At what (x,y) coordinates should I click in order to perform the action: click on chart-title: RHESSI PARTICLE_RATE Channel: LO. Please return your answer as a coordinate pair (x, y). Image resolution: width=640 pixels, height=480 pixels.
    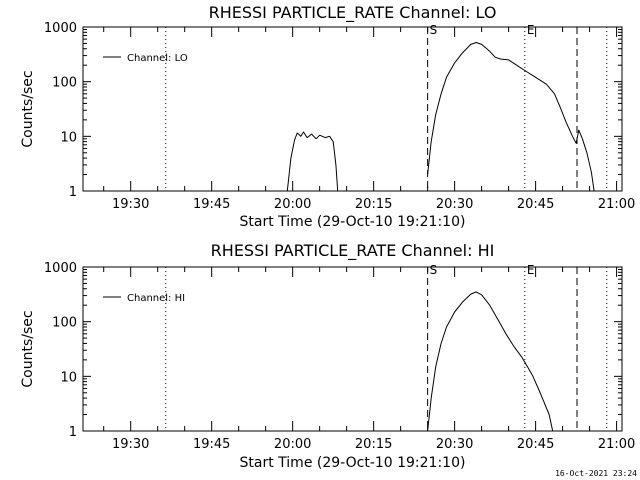
    Looking at the image, I should click on (353, 13).